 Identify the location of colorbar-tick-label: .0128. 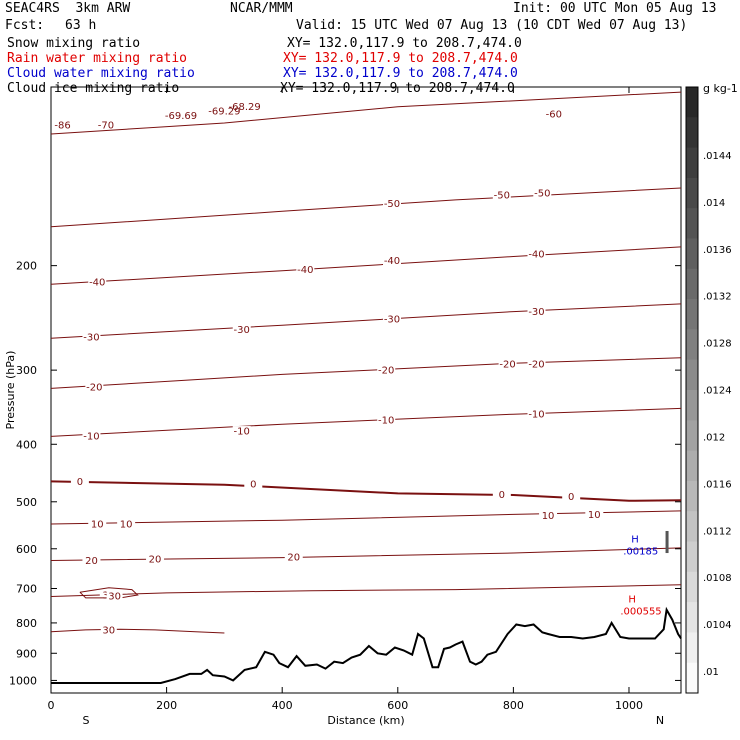
(717, 344).